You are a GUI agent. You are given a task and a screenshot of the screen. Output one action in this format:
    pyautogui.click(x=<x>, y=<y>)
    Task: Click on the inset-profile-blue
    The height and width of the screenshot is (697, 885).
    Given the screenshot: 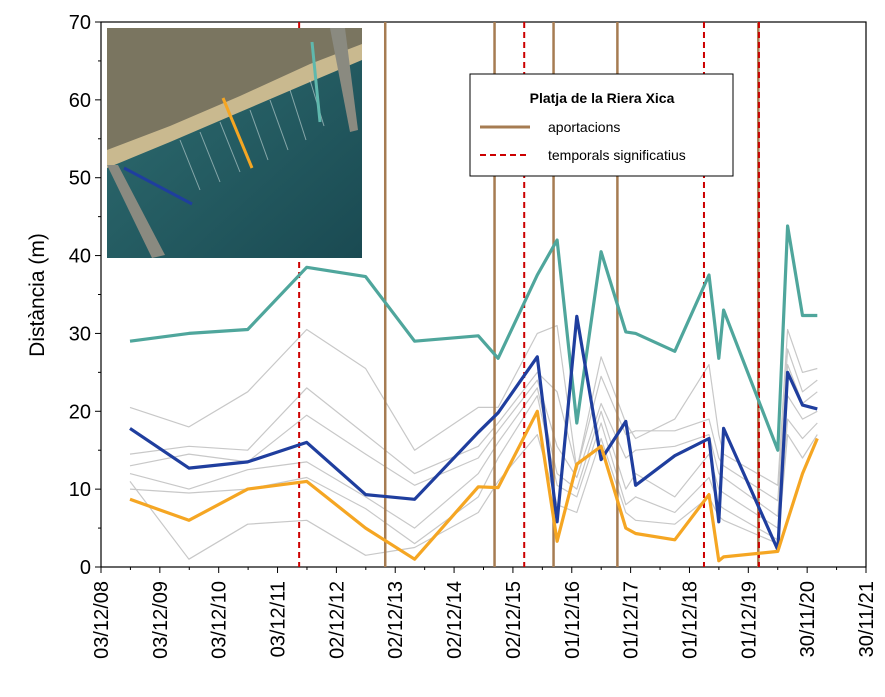 What is the action you would take?
    pyautogui.click(x=158, y=186)
    